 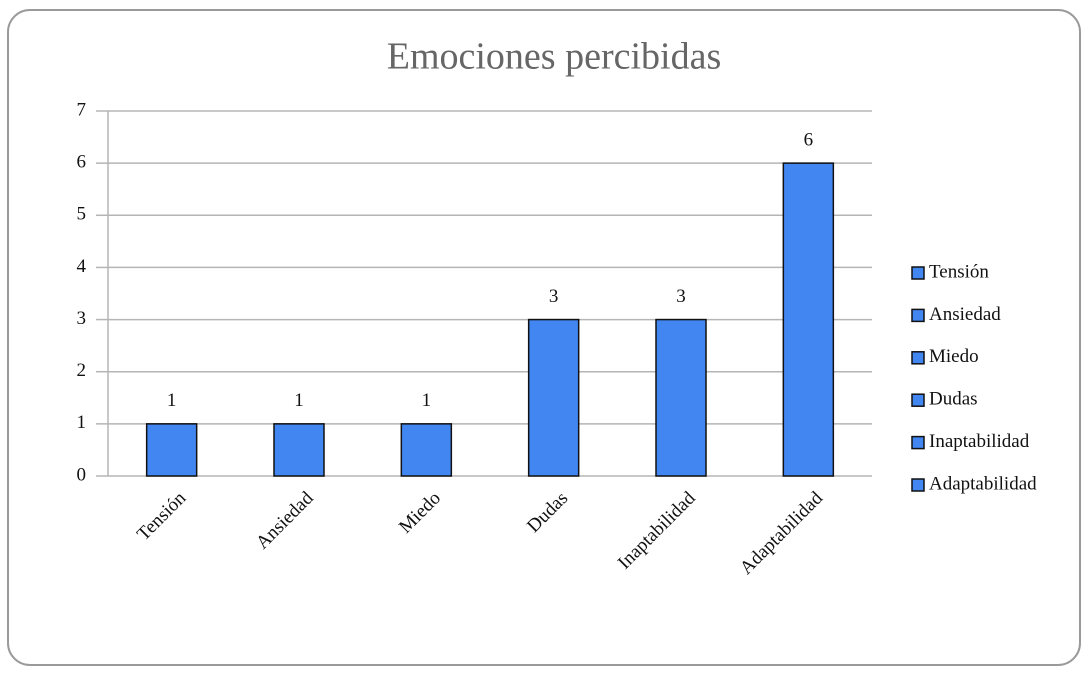 What do you see at coordinates (953, 399) in the screenshot?
I see `legend-label: Dudas` at bounding box center [953, 399].